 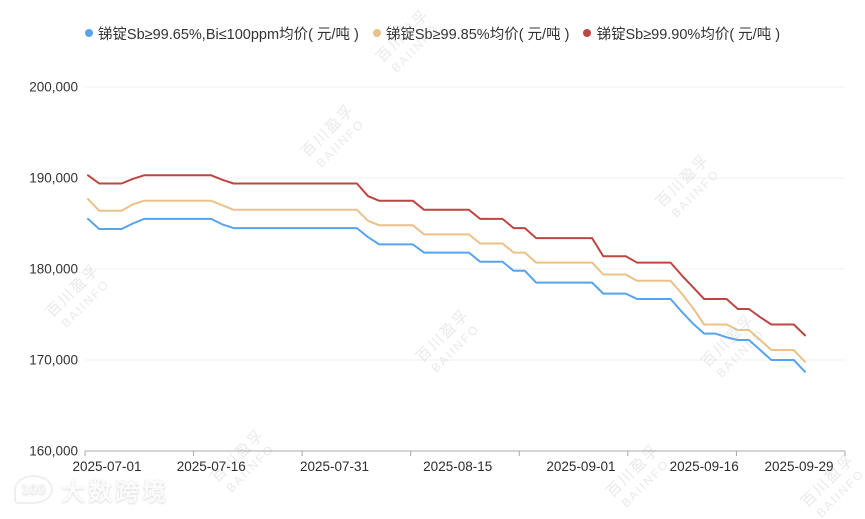 What do you see at coordinates (53, 178) in the screenshot?
I see `y-axis-label: 190,000` at bounding box center [53, 178].